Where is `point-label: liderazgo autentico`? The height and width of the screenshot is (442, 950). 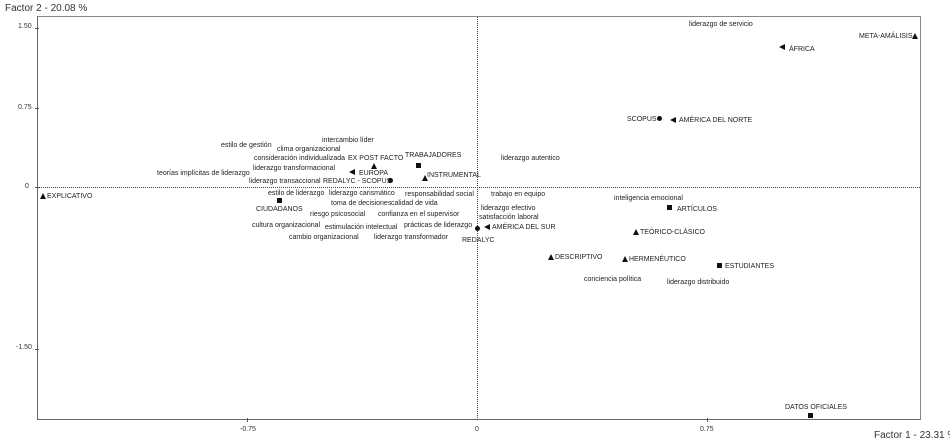
point-label: liderazgo autentico is located at coordinates (530, 158).